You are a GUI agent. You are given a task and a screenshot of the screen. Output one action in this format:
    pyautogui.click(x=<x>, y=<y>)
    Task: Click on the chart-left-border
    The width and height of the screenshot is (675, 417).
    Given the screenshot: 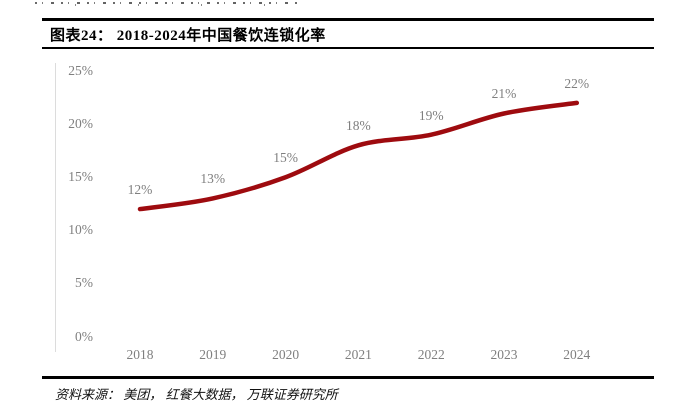 What is the action you would take?
    pyautogui.click(x=55, y=207)
    